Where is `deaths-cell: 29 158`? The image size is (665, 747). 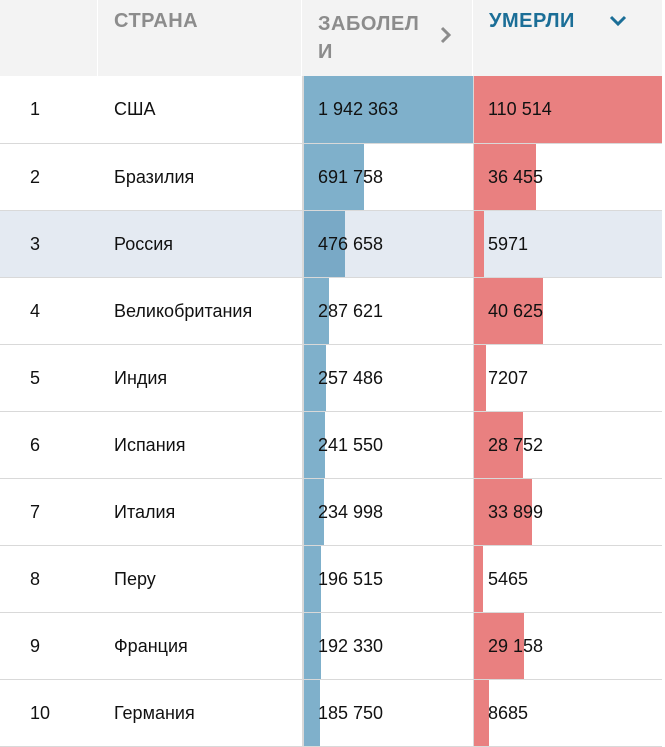
deaths-cell: 29 158 is located at coordinates (567, 646).